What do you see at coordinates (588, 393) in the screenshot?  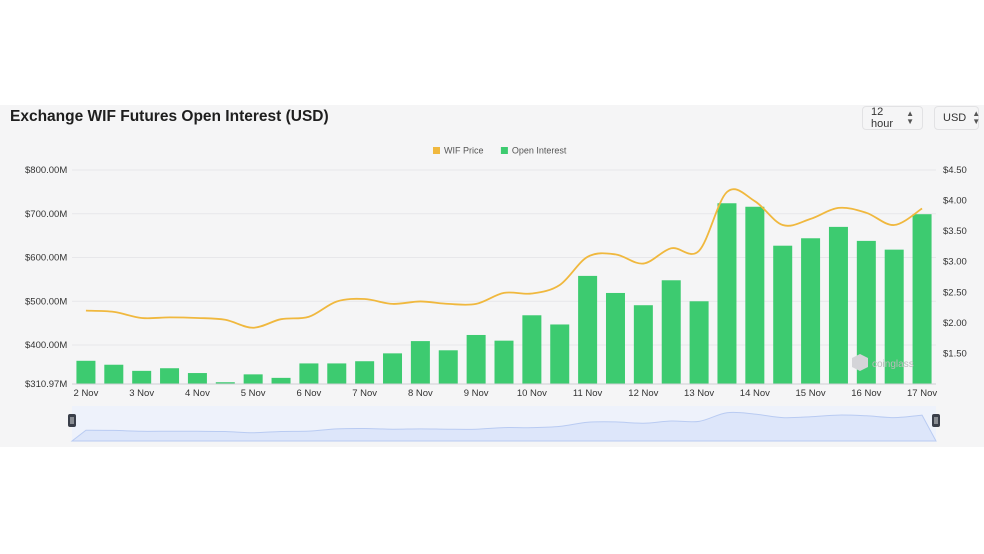 I see `x-tick-label: 11 Nov` at bounding box center [588, 393].